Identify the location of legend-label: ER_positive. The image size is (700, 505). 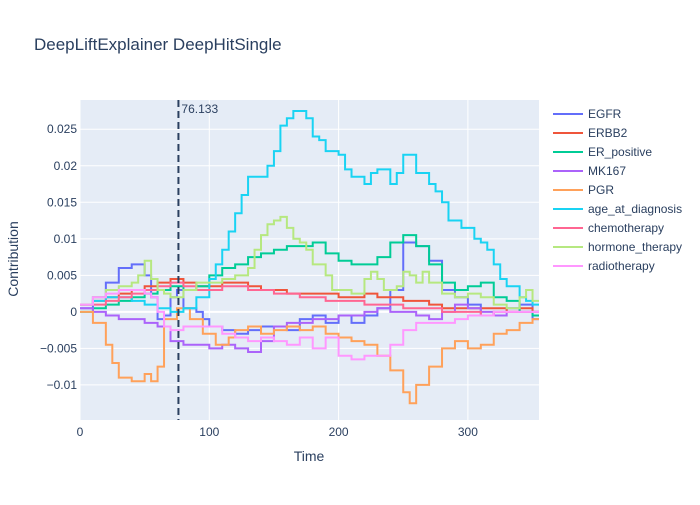
(620, 152).